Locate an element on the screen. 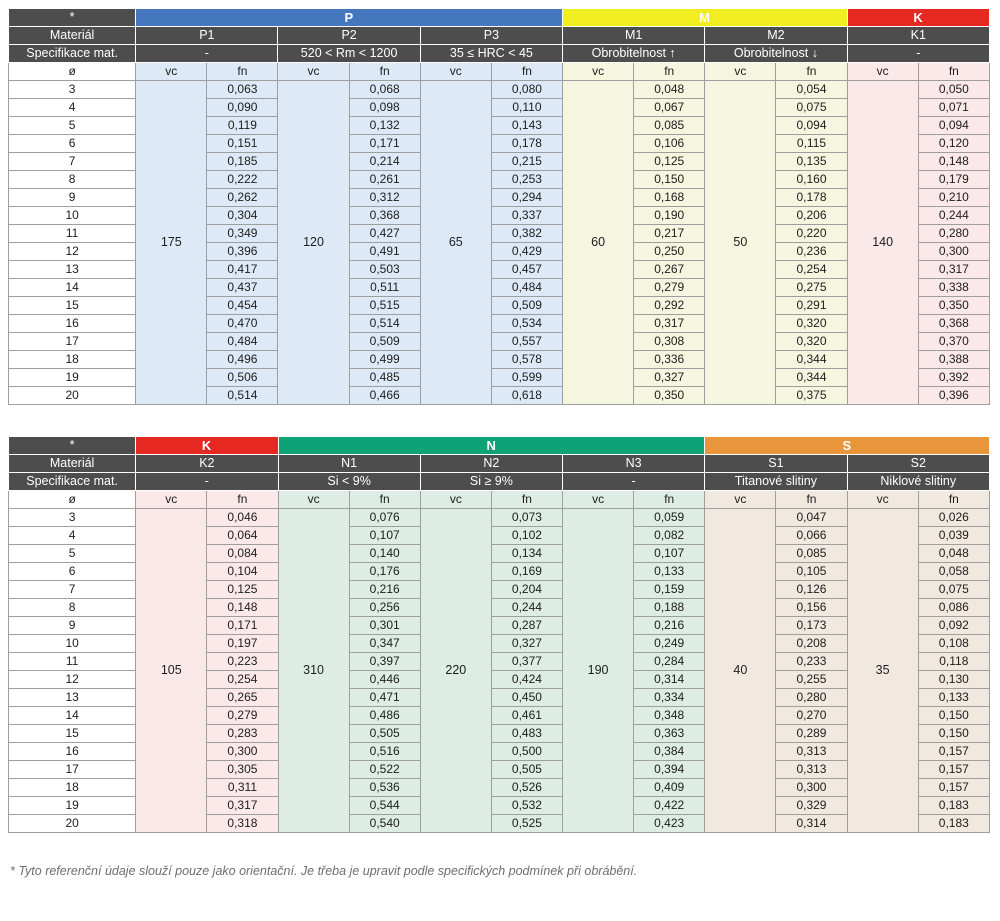 This screenshot has height=921, width=1000. fn-value-P1: 0,063 is located at coordinates (242, 89).